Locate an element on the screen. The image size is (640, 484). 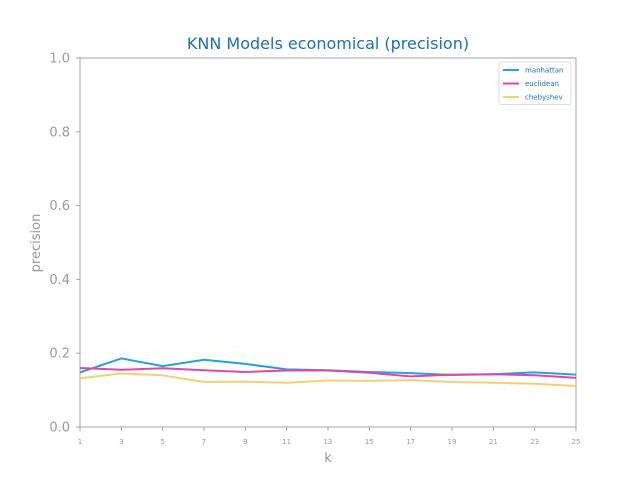
y-tick-label: 0.6 is located at coordinates (59, 206).